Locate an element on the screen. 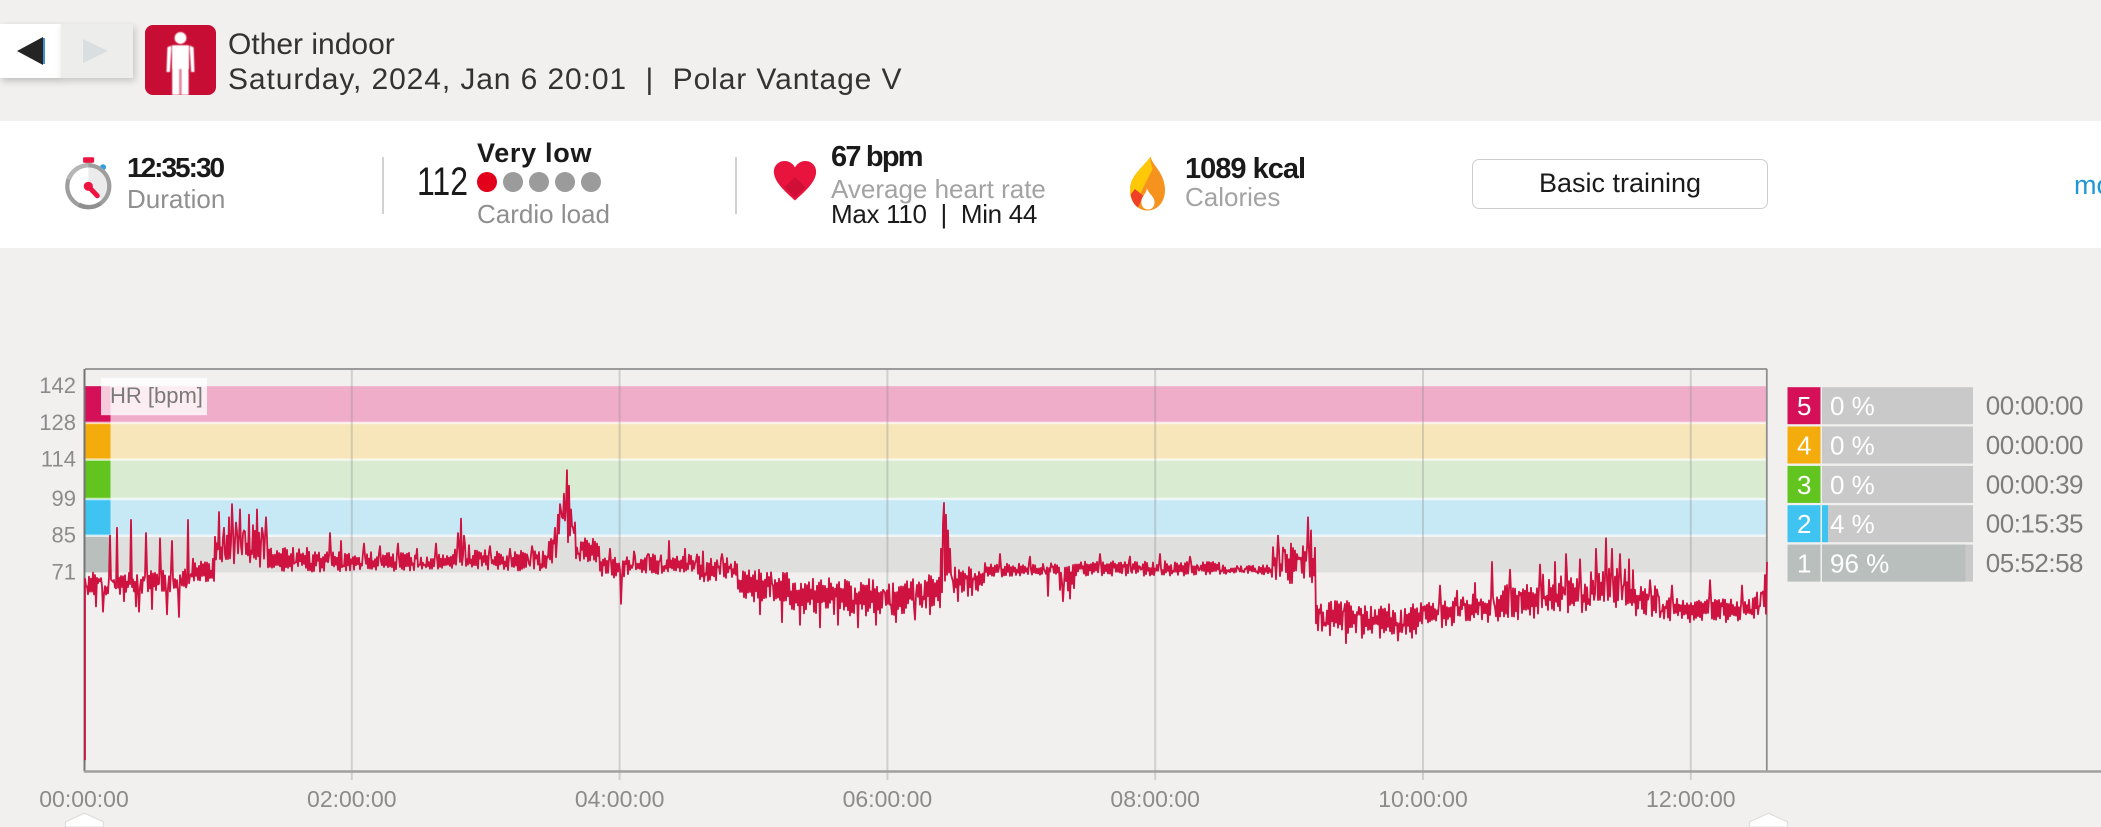 The width and height of the screenshot is (2101, 827). svg-text: 114 is located at coordinates (58, 459).